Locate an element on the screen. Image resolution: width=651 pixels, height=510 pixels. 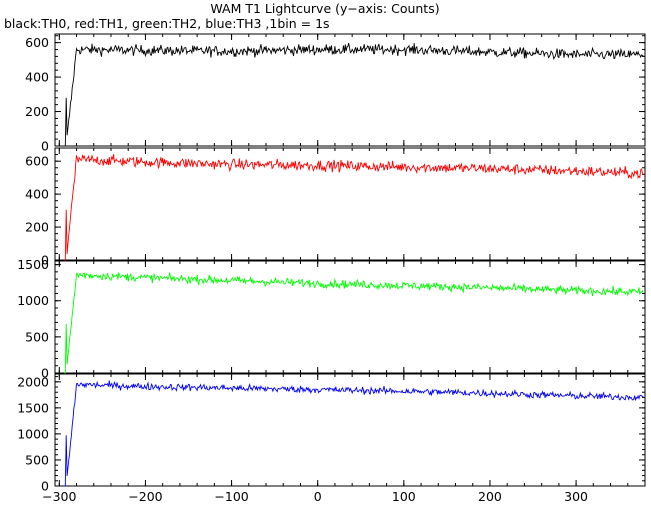
x-tick-label: −200 is located at coordinates (145, 496).